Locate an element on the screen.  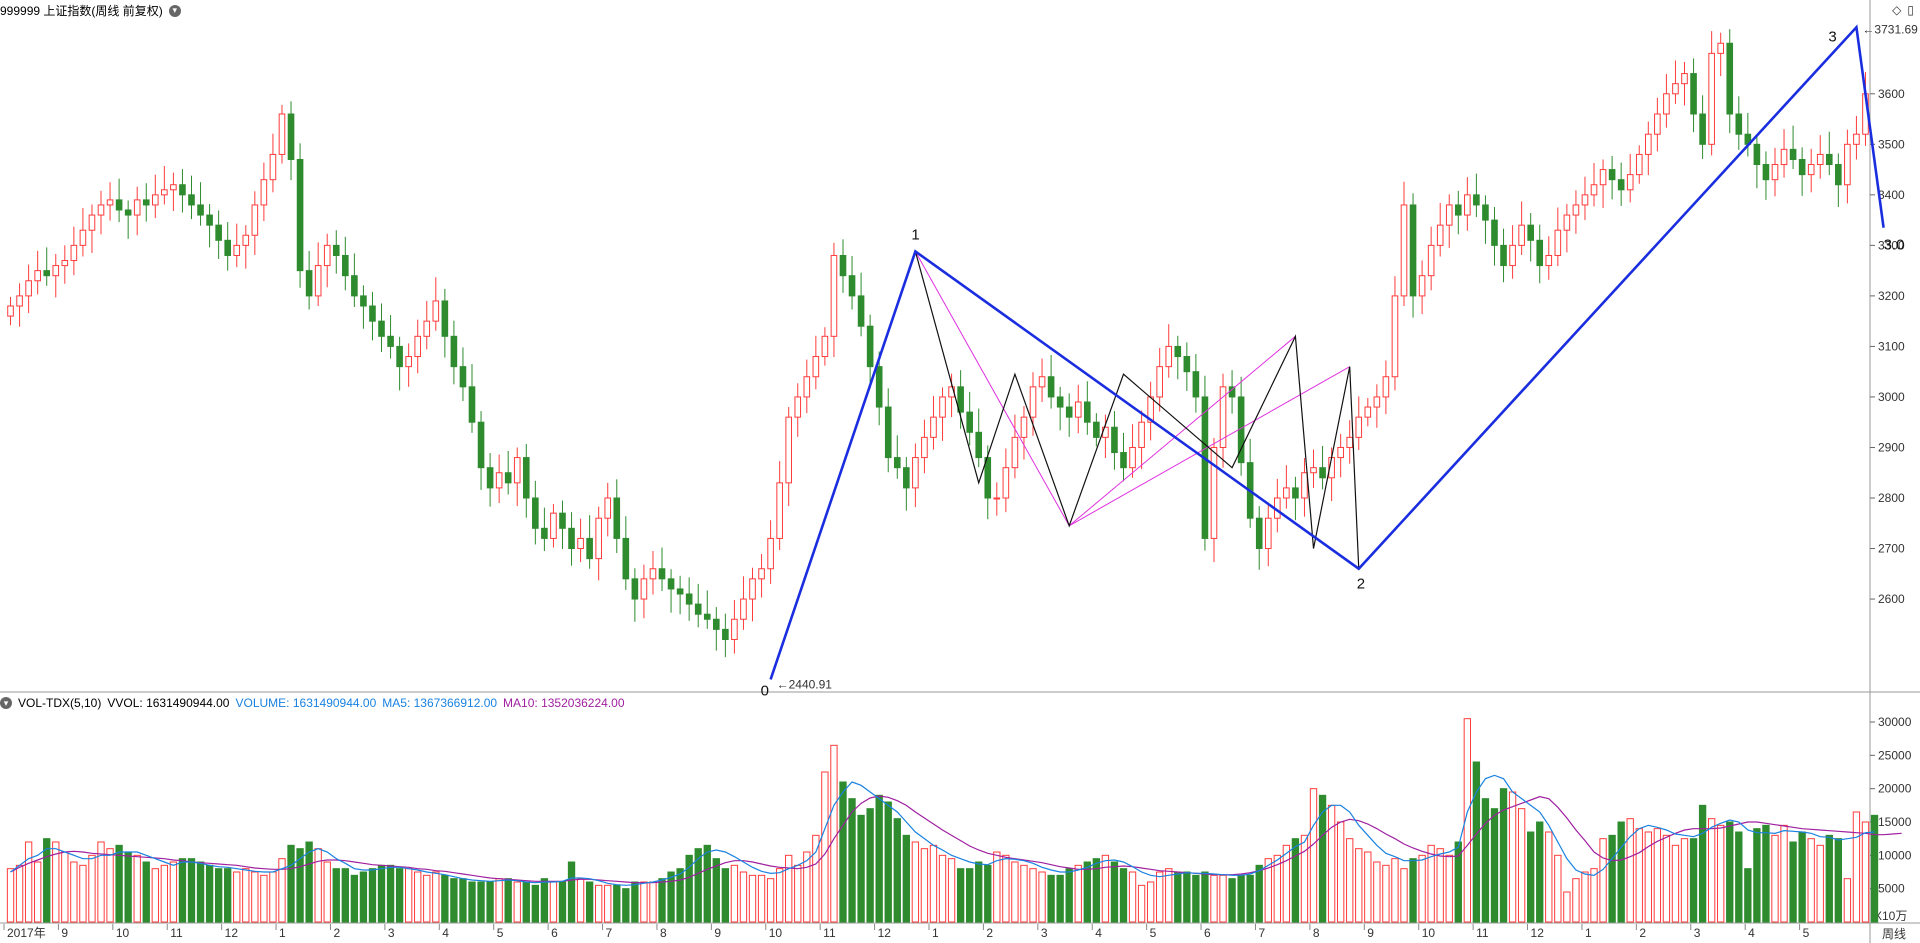
price-tick-label: 3400 is located at coordinates (1891, 195).